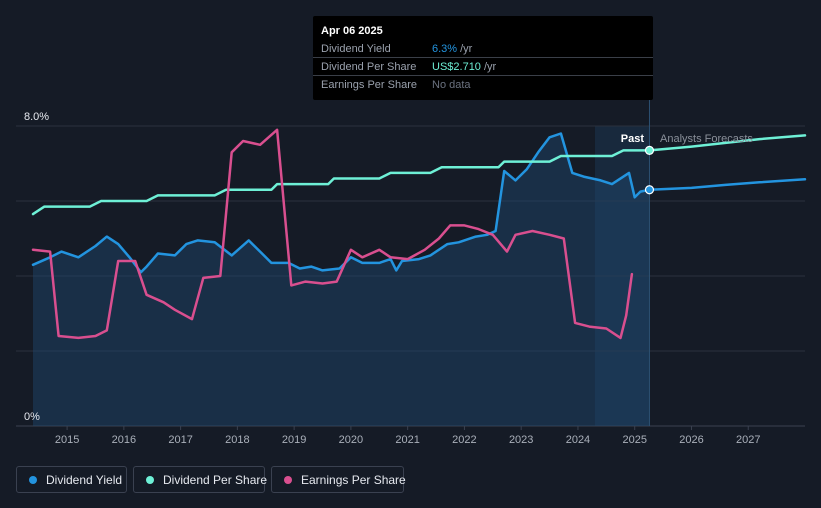 This screenshot has width=821, height=508. Describe the element at coordinates (352, 31) in the screenshot. I see `tooltip-date: Apr 06 2025` at that location.